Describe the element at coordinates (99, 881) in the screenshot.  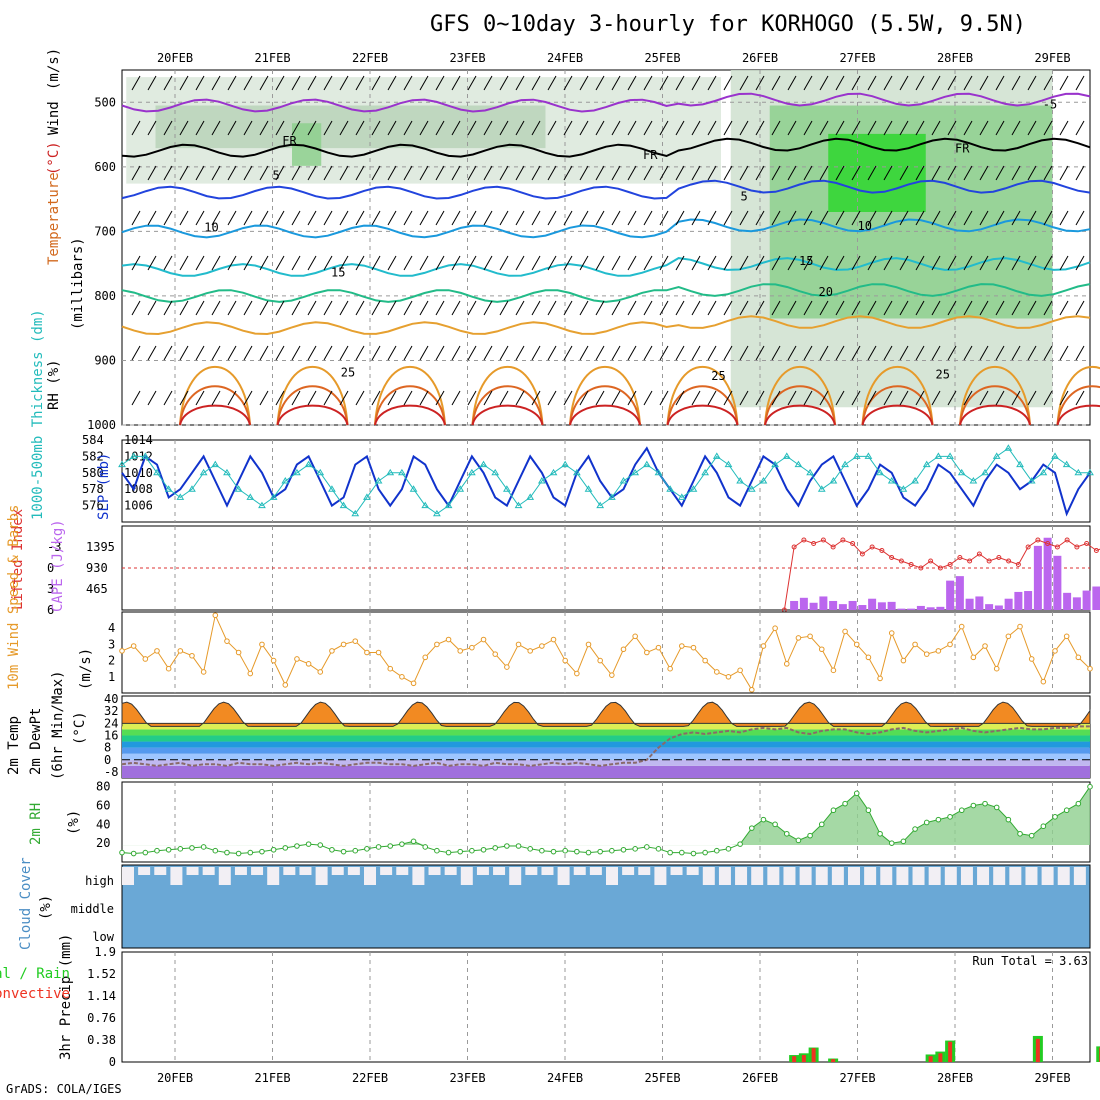
I see `cloud-level-high: high` at that location.